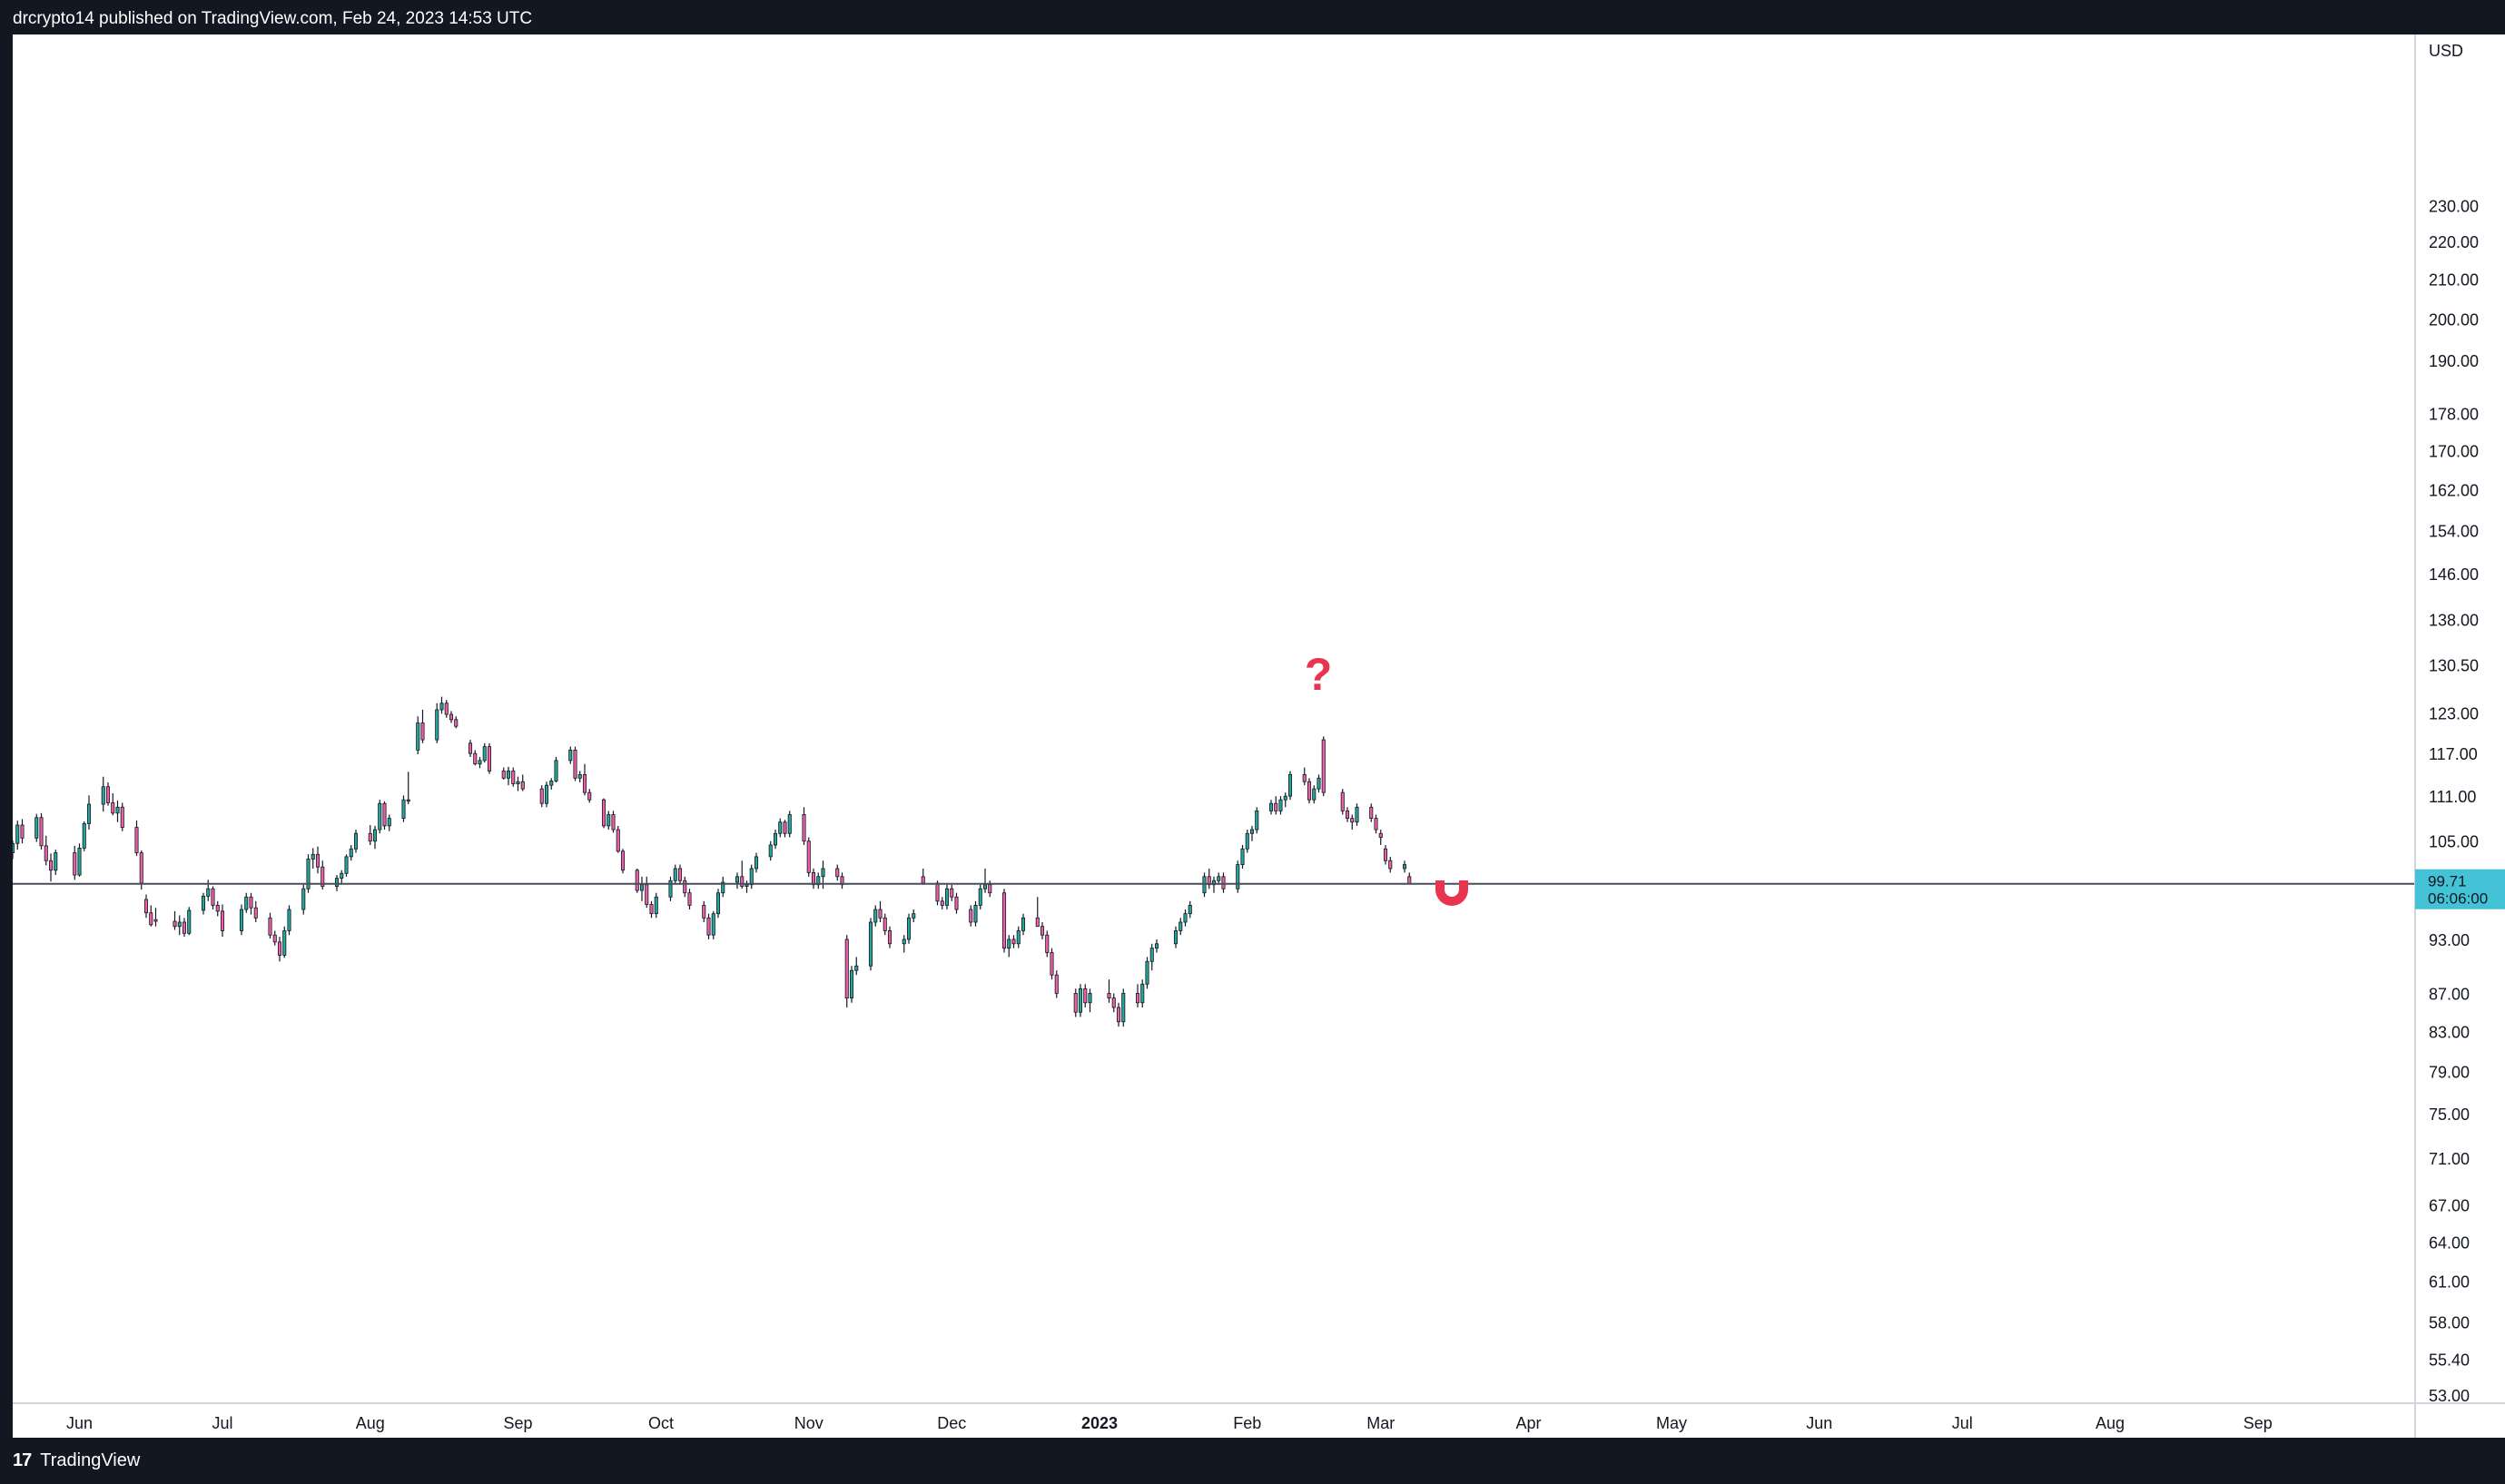 The image size is (2505, 1484). I want to click on magnet-icon, so click(1451, 893).